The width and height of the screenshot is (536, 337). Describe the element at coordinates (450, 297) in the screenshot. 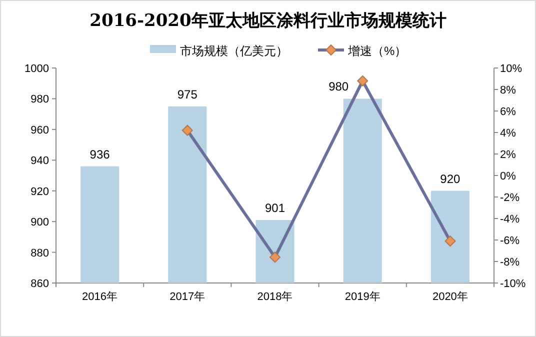

I see `x-tick-label: 2020年` at that location.